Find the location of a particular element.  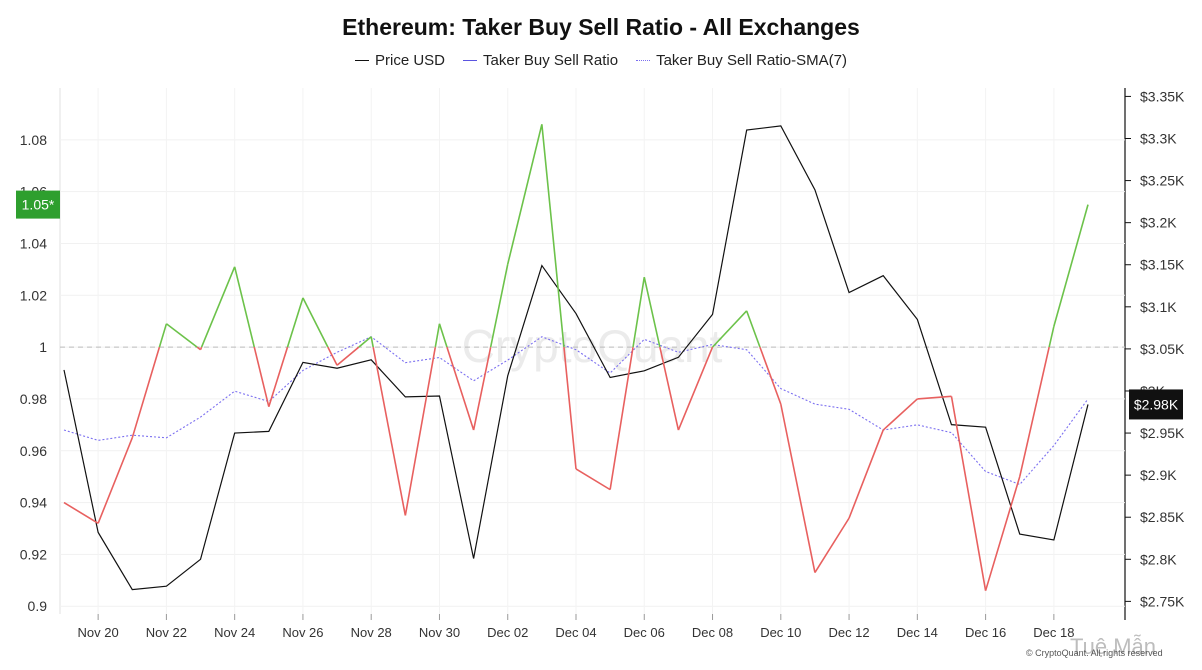

legend-item-ratio: Taker Buy Sell Ratio is located at coordinates (540, 60).